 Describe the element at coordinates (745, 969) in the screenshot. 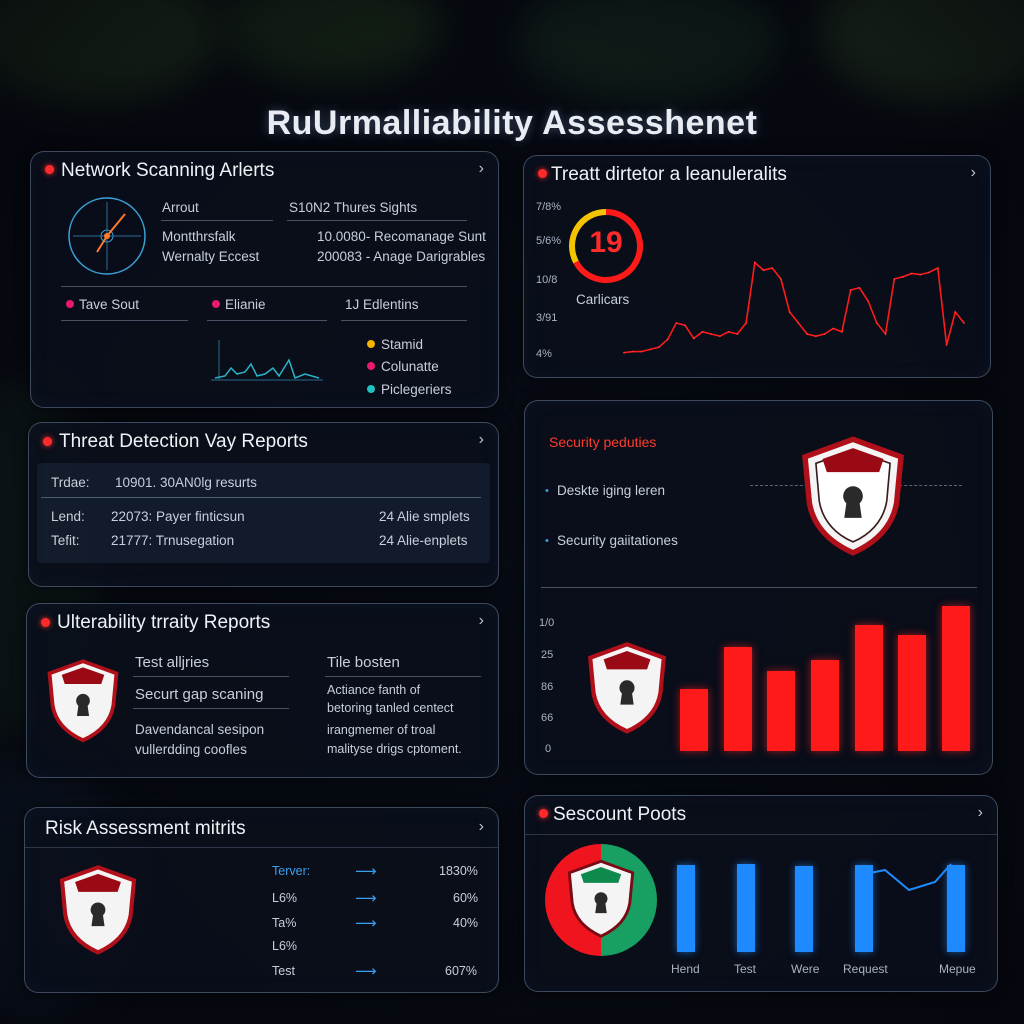

I see `x-tick-label: Test` at that location.